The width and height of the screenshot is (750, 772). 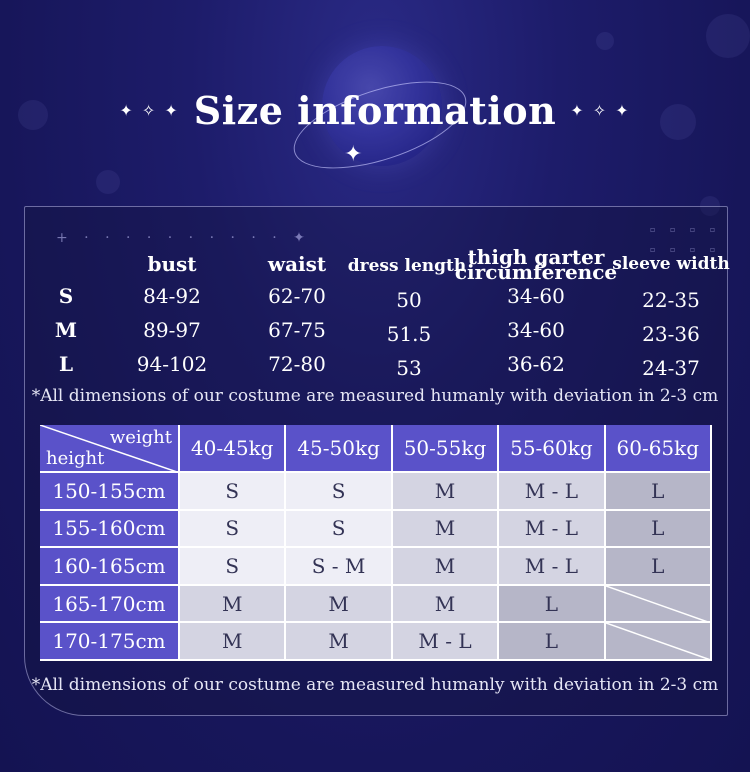 What do you see at coordinates (339, 567) in the screenshot?
I see `size-cell: S - M` at bounding box center [339, 567].